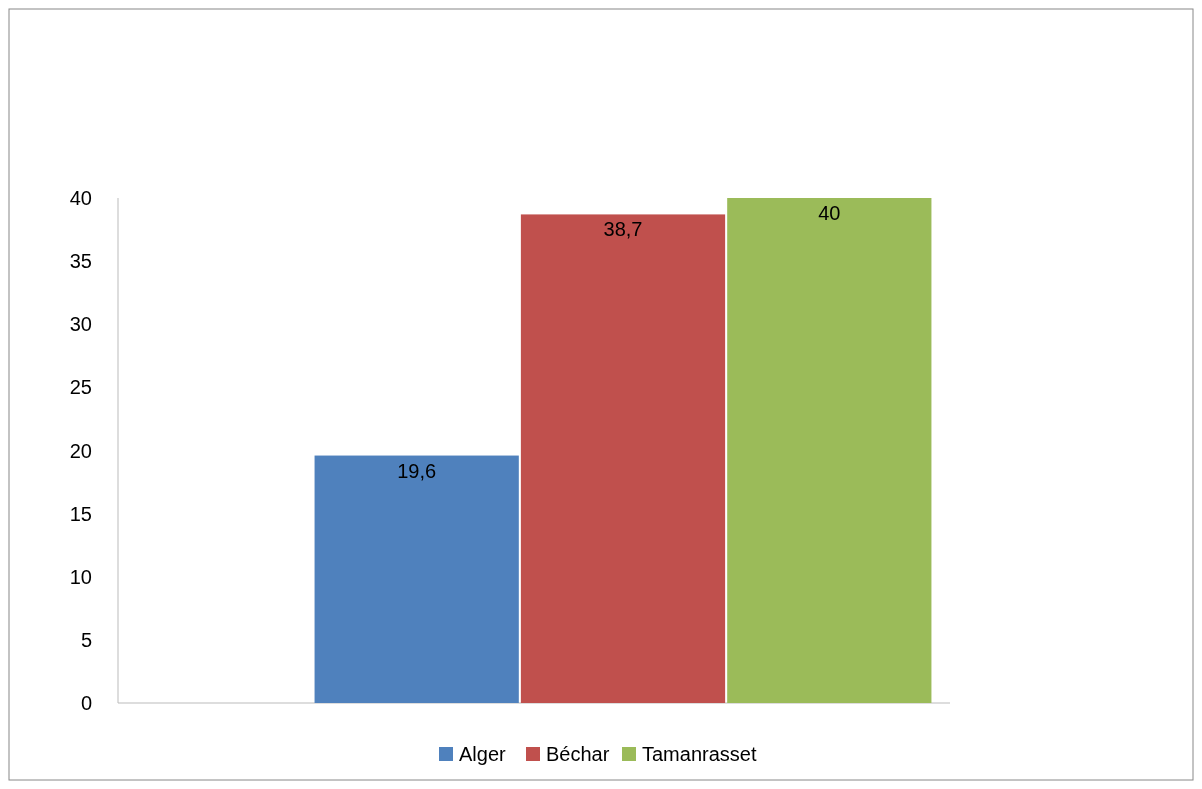 The height and width of the screenshot is (789, 1202). What do you see at coordinates (623, 229) in the screenshot?
I see `data-label: 38,7` at bounding box center [623, 229].